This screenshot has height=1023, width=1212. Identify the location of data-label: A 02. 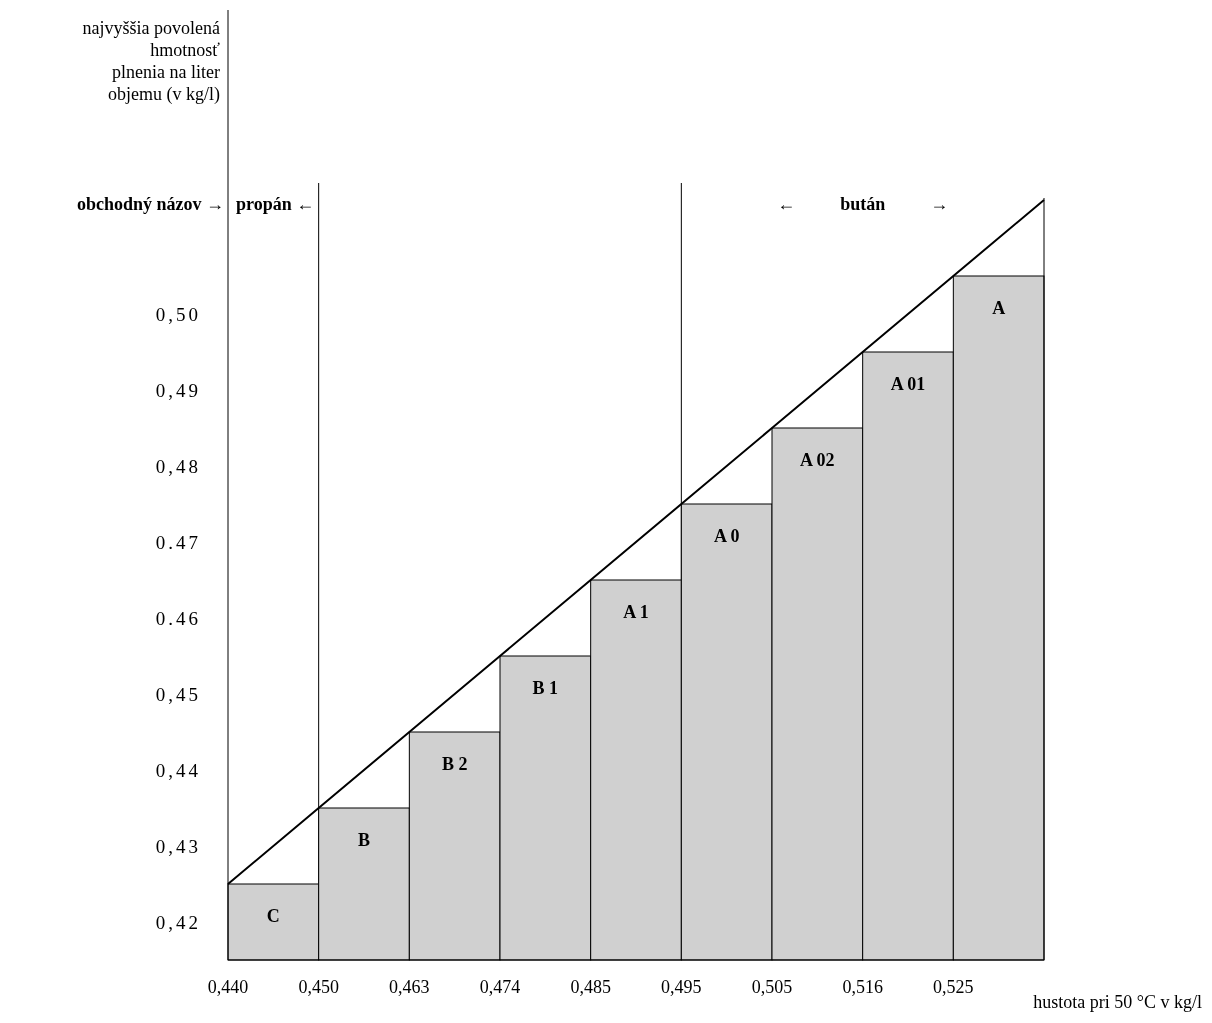
(817, 460).